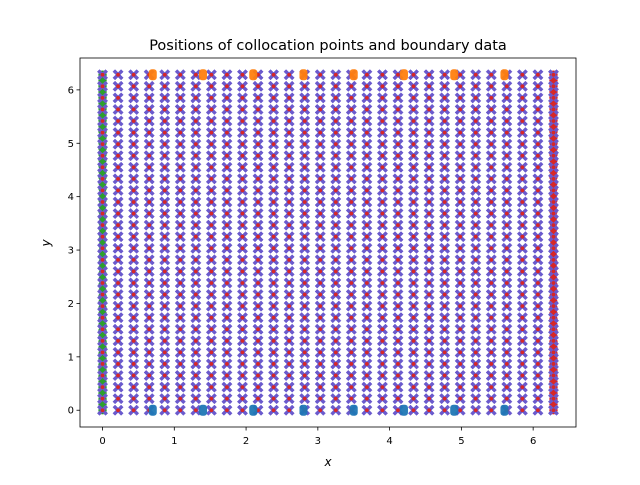 This screenshot has height=485, width=640. Describe the element at coordinates (102, 441) in the screenshot. I see `x-tick-label: 0` at that location.